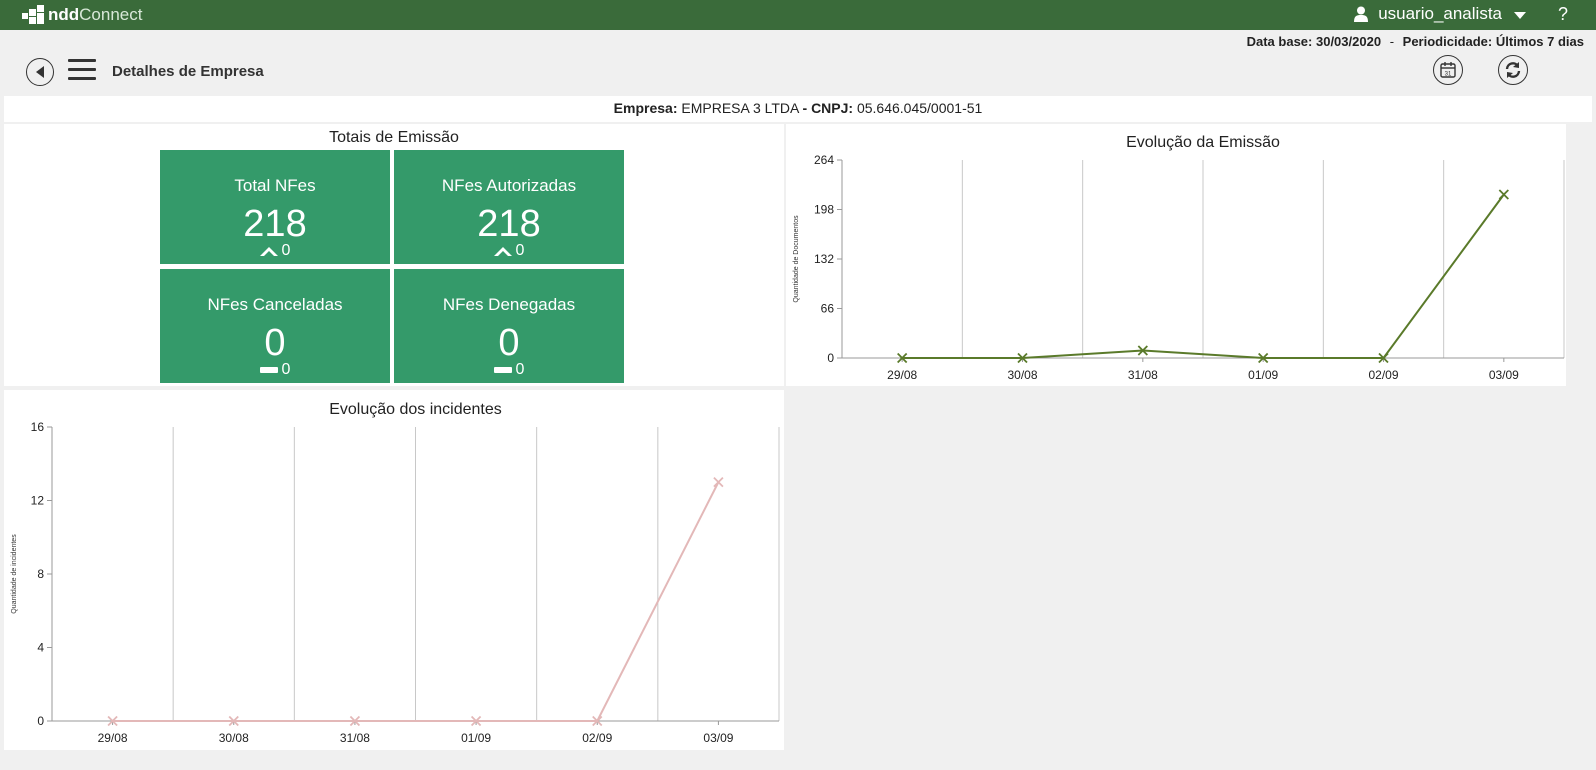 This screenshot has height=770, width=1596. What do you see at coordinates (95, 14) in the screenshot?
I see `logo-text: nddConnect` at bounding box center [95, 14].